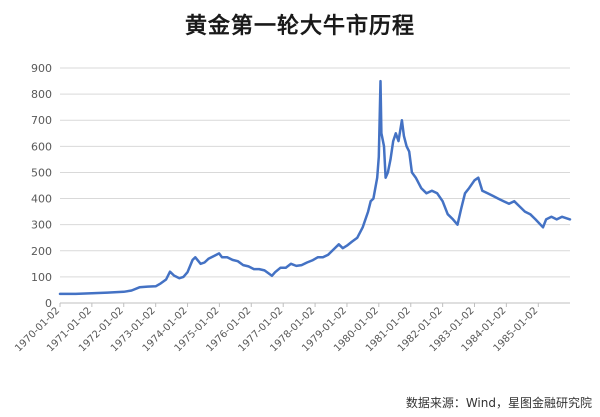 The image size is (600, 417). What do you see at coordinates (41, 225) in the screenshot?
I see `y-tick-label: 300` at bounding box center [41, 225].